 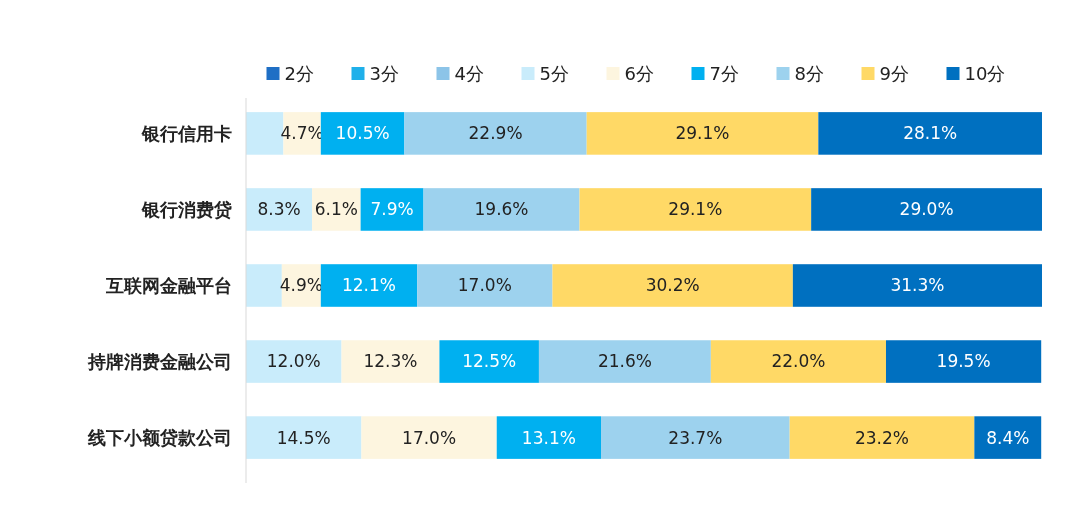 What do you see at coordinates (384, 74) in the screenshot?
I see `legend-label: 3分` at bounding box center [384, 74].